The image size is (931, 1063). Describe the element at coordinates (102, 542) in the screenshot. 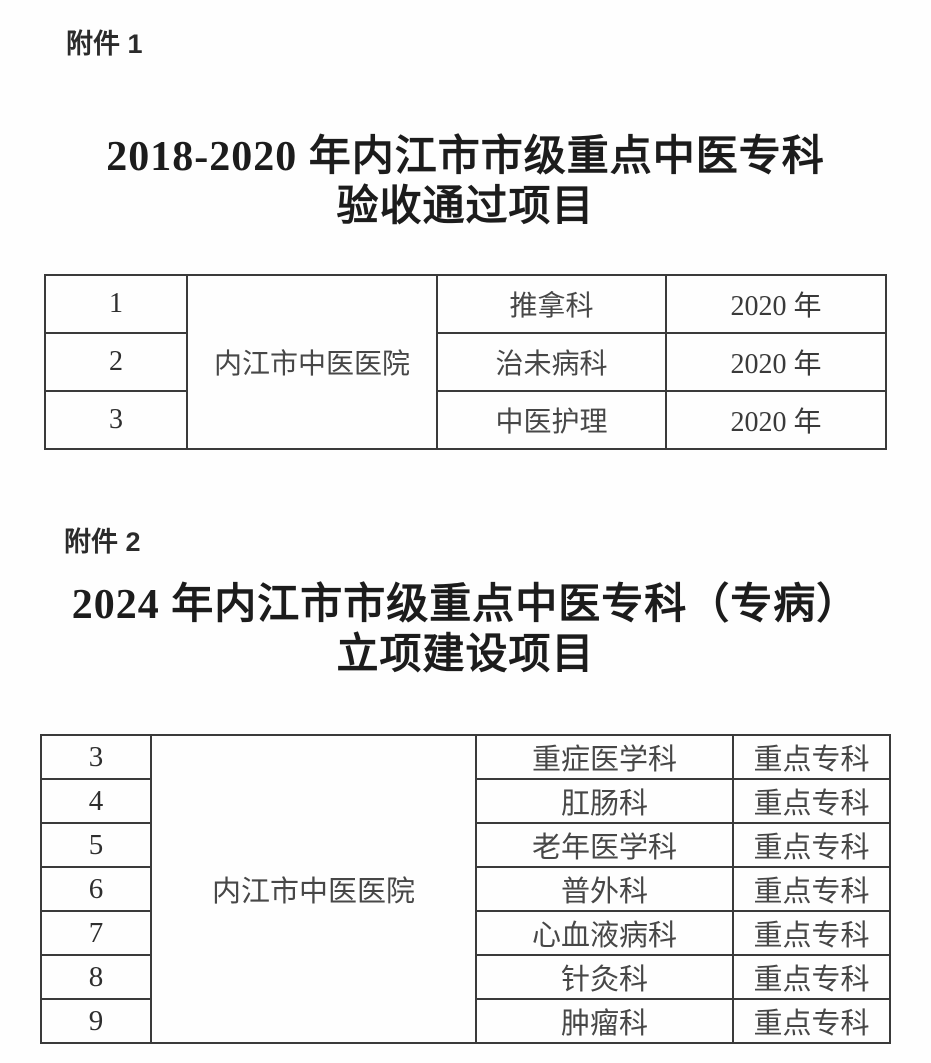

I see `attachment-2-label: 附件 2` at that location.